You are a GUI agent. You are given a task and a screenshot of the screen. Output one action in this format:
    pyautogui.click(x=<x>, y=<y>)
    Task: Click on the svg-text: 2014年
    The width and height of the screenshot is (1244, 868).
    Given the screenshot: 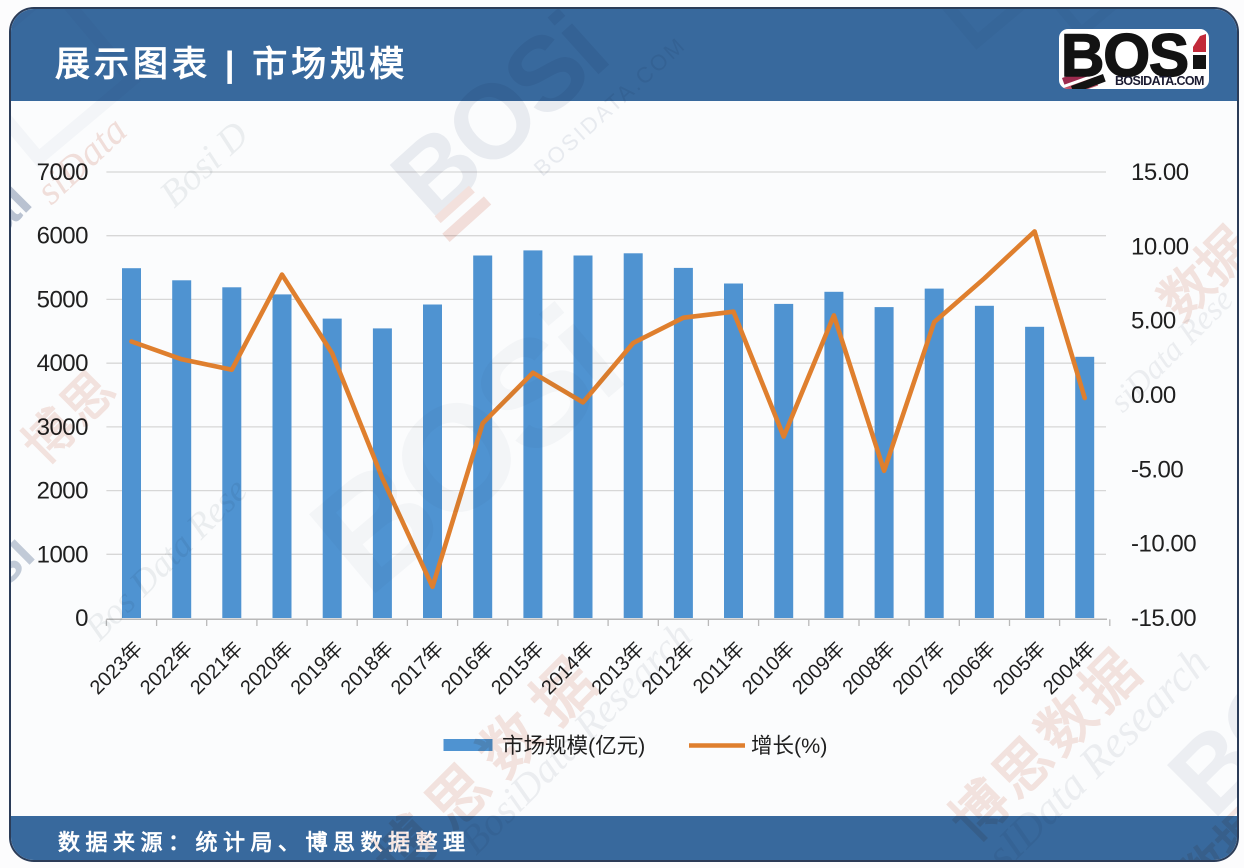 What is the action you would take?
    pyautogui.click(x=568, y=668)
    